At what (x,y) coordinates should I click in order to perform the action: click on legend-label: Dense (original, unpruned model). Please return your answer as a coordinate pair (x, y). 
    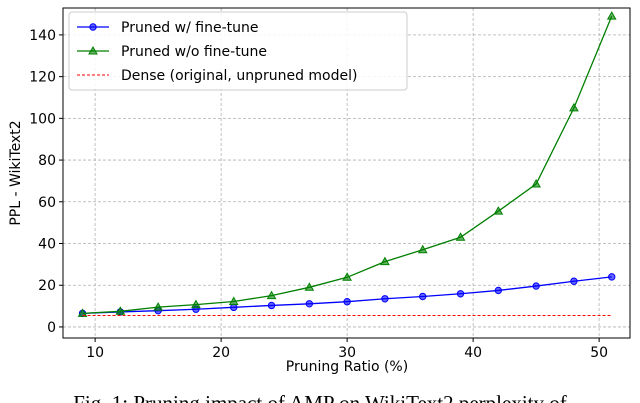
    Looking at the image, I should click on (239, 76).